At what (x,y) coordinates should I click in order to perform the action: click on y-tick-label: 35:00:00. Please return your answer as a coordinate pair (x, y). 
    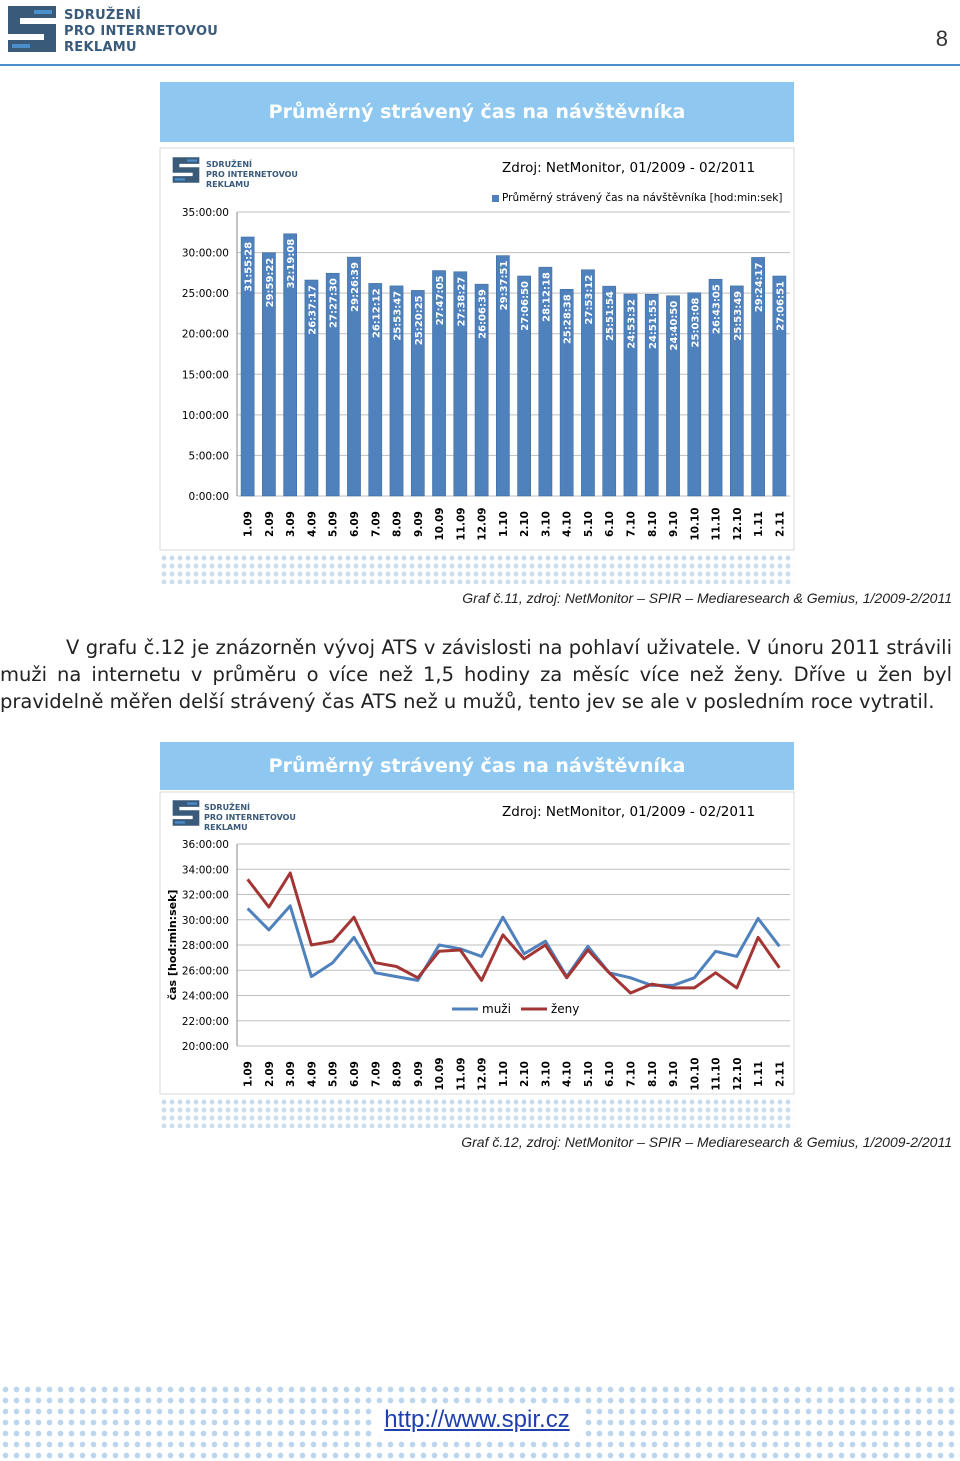
    Looking at the image, I should click on (205, 213).